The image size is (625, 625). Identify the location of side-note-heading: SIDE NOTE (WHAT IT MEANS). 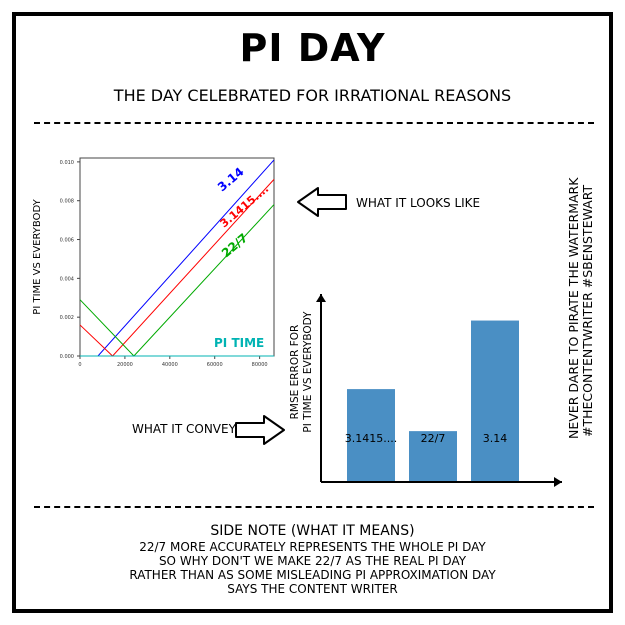
(312, 531).